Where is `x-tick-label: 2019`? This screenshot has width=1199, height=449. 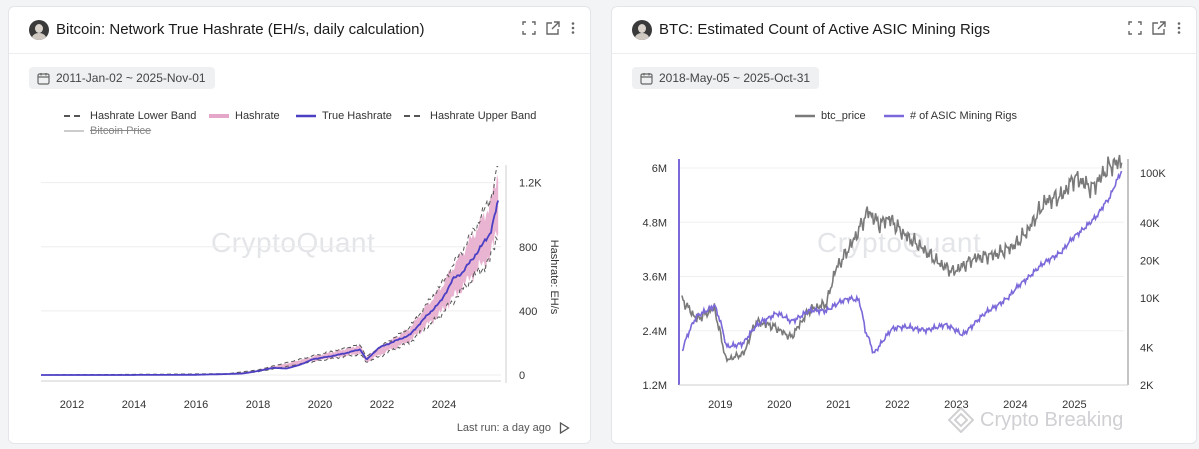 x-tick-label: 2019 is located at coordinates (720, 405).